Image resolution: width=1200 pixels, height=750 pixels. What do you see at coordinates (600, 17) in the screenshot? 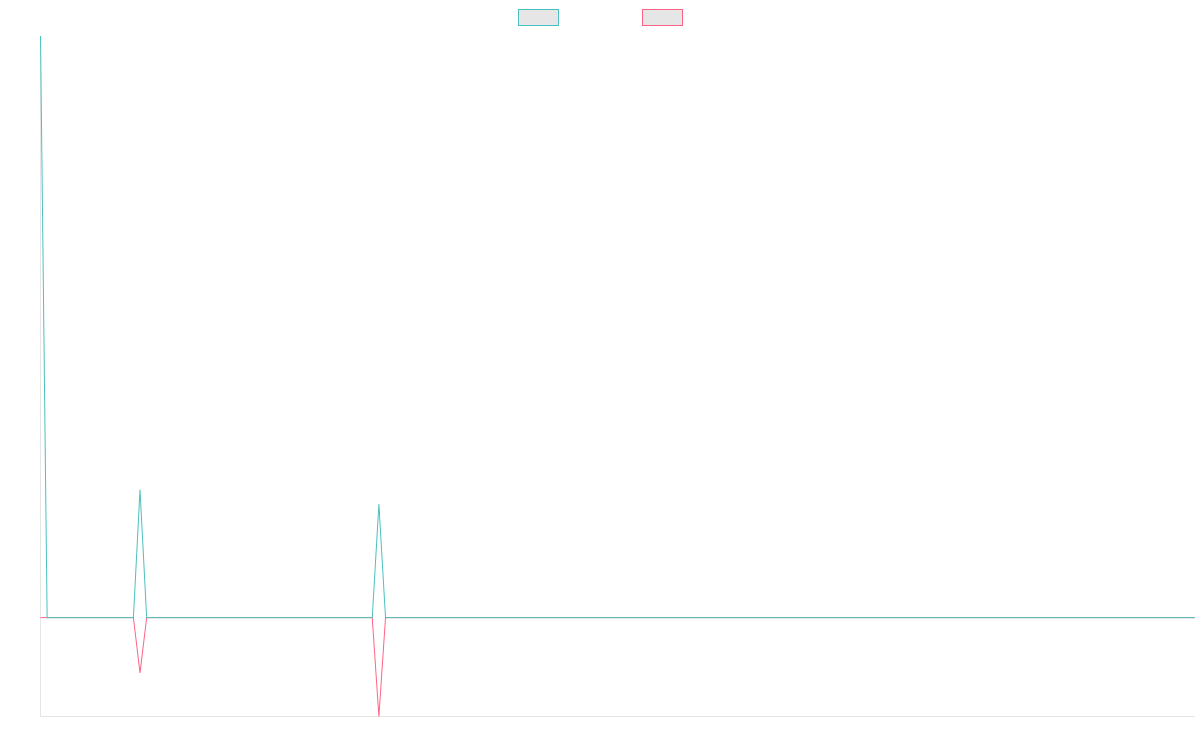
I see `legend` at bounding box center [600, 17].